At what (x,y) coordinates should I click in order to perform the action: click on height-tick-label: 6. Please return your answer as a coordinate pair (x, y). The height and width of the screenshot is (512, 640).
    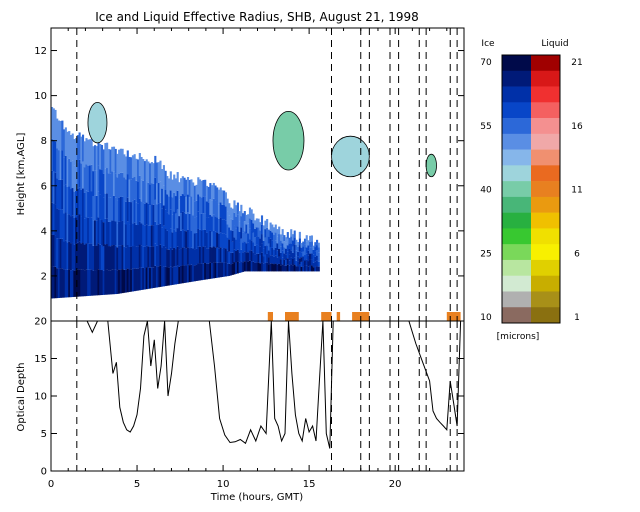
    Looking at the image, I should click on (44, 186).